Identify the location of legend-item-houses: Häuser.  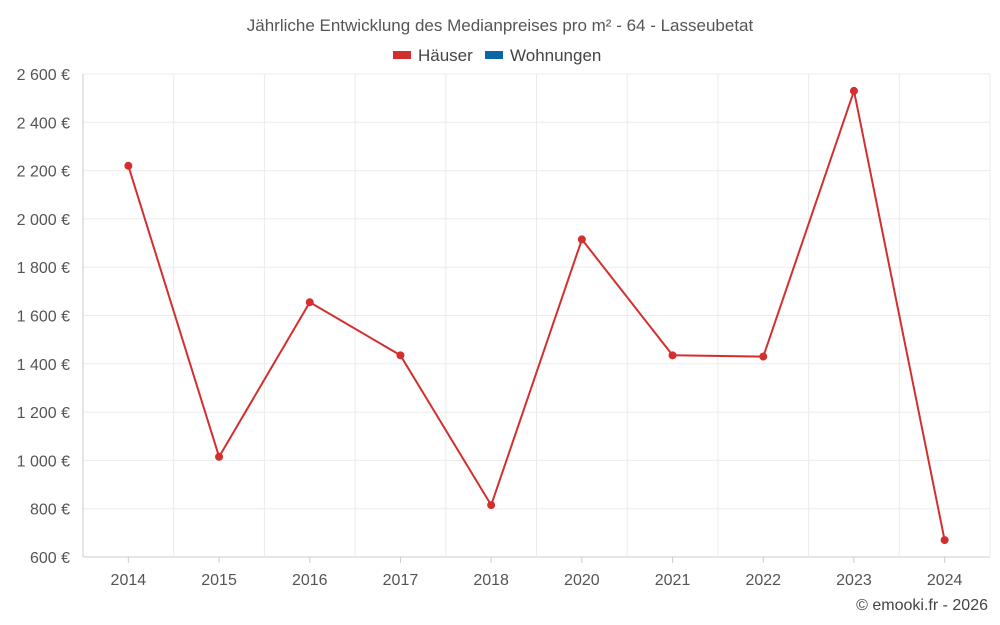
(433, 55).